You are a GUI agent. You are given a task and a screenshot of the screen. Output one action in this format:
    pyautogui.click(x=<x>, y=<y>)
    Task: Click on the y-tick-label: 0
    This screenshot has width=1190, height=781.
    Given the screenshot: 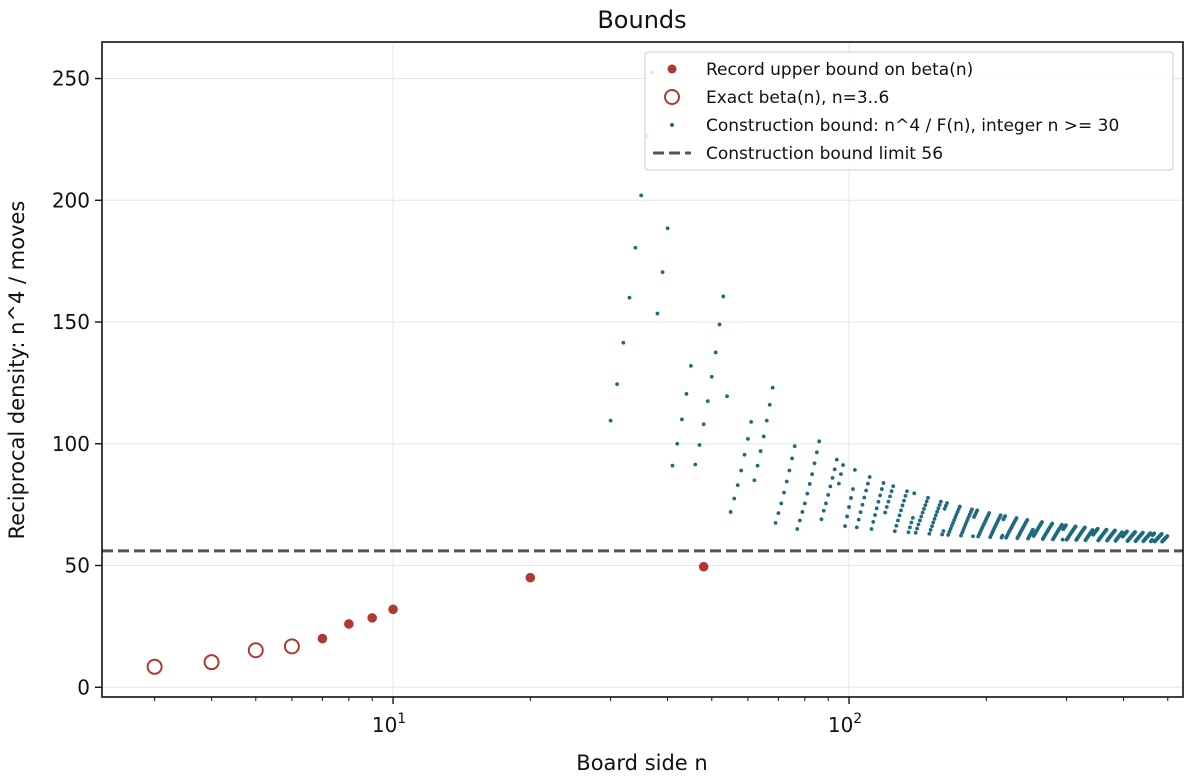 What is the action you would take?
    pyautogui.click(x=83, y=687)
    